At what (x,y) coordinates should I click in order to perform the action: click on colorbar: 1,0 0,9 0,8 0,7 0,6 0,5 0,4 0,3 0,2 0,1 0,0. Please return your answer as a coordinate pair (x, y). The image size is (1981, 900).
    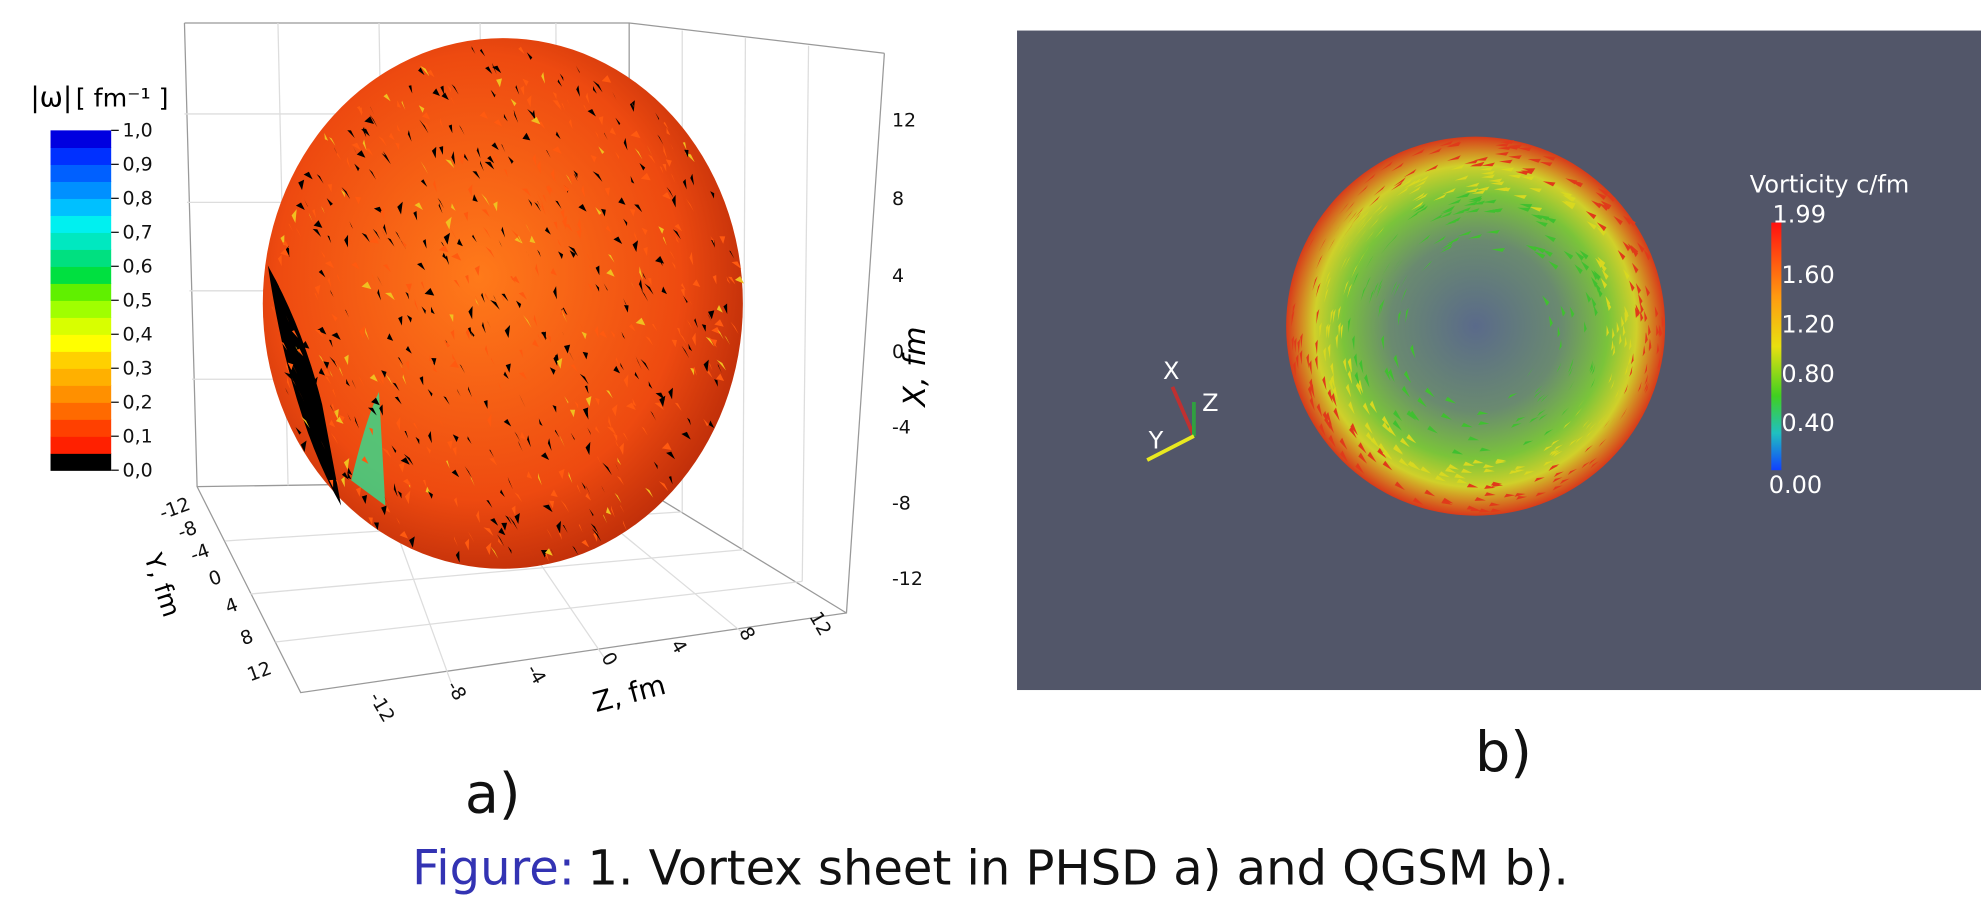
    Looking at the image, I should click on (101, 301).